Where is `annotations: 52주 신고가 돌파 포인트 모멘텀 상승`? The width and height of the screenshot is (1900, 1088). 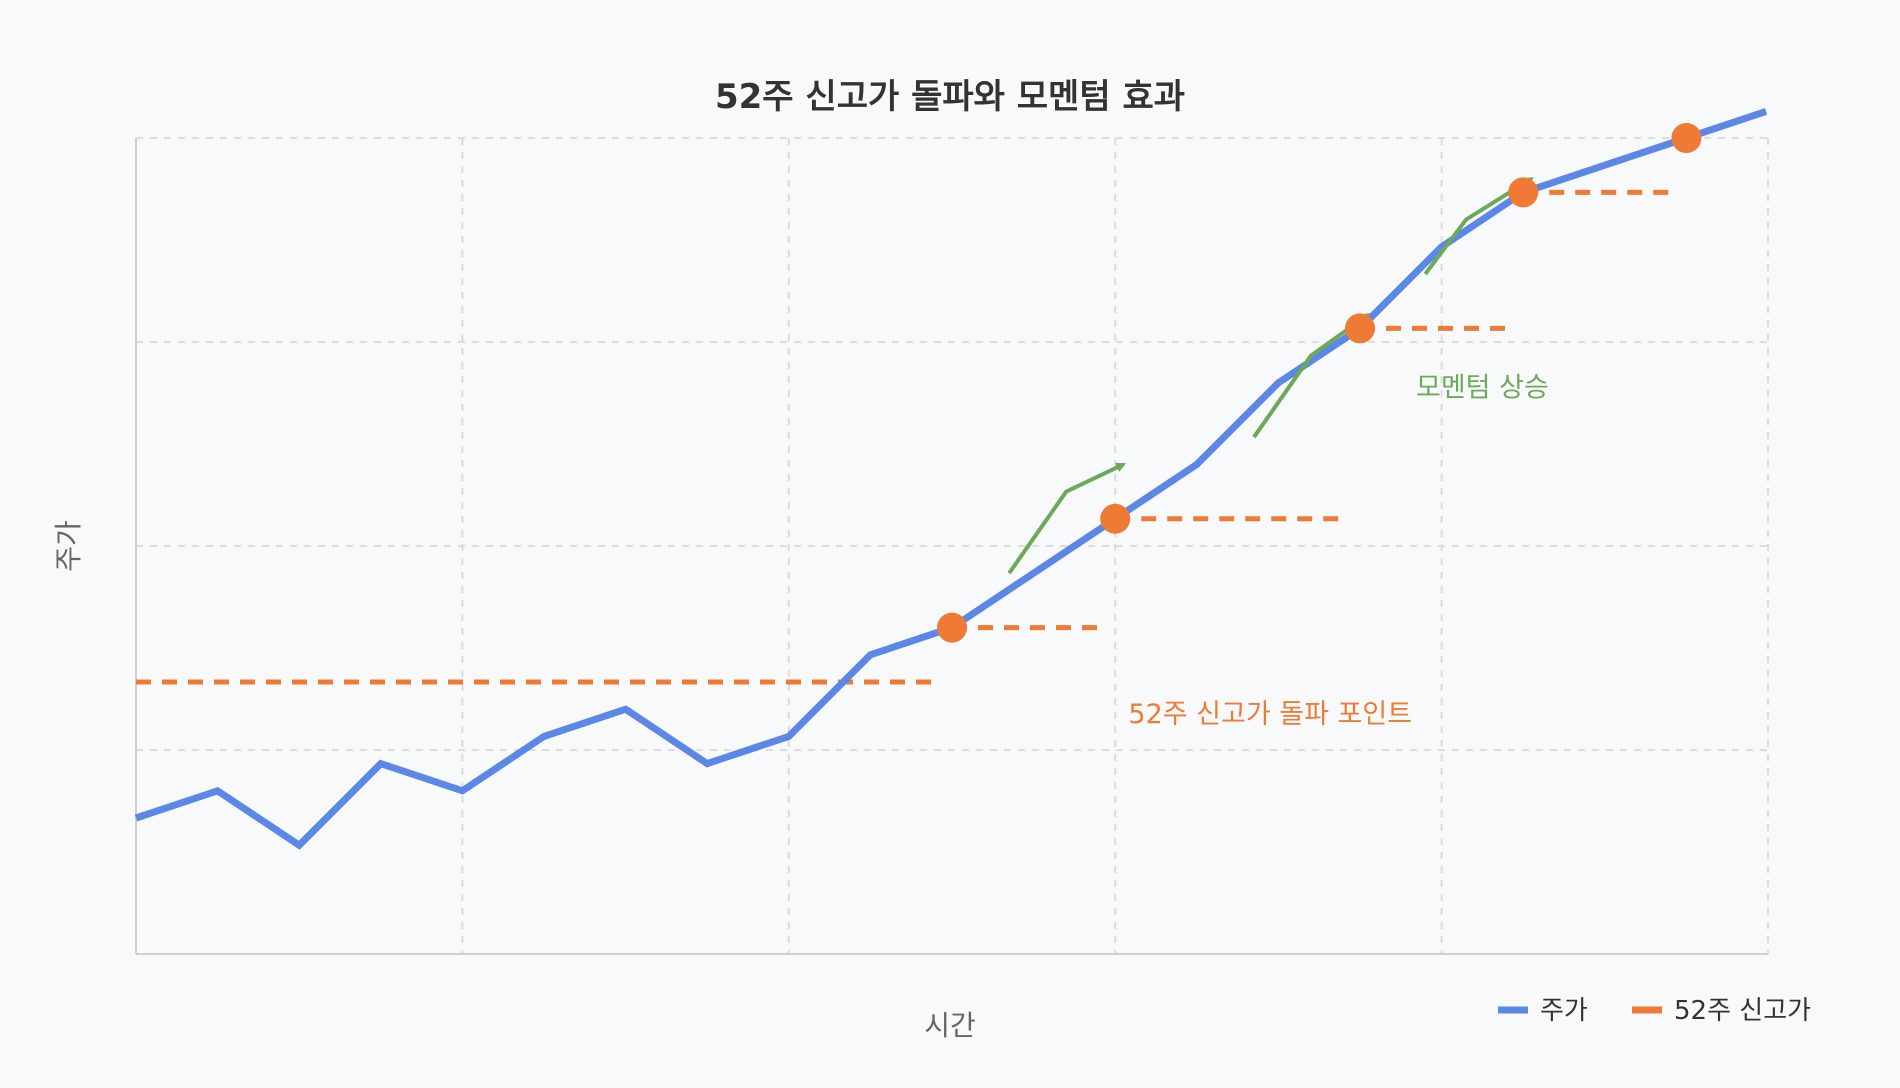
annotations: 52주 신고가 돌파 포인트 모멘텀 상승 is located at coordinates (1338, 550).